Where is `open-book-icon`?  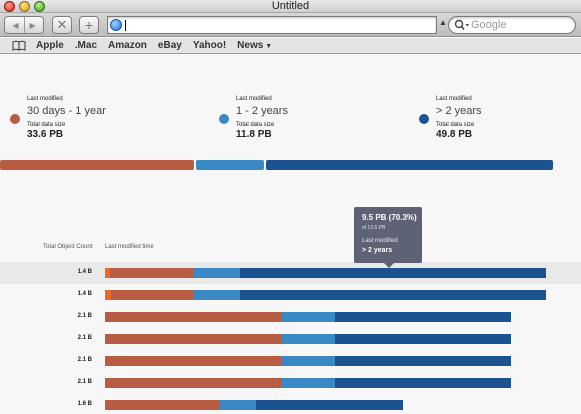 open-book-icon is located at coordinates (19, 45).